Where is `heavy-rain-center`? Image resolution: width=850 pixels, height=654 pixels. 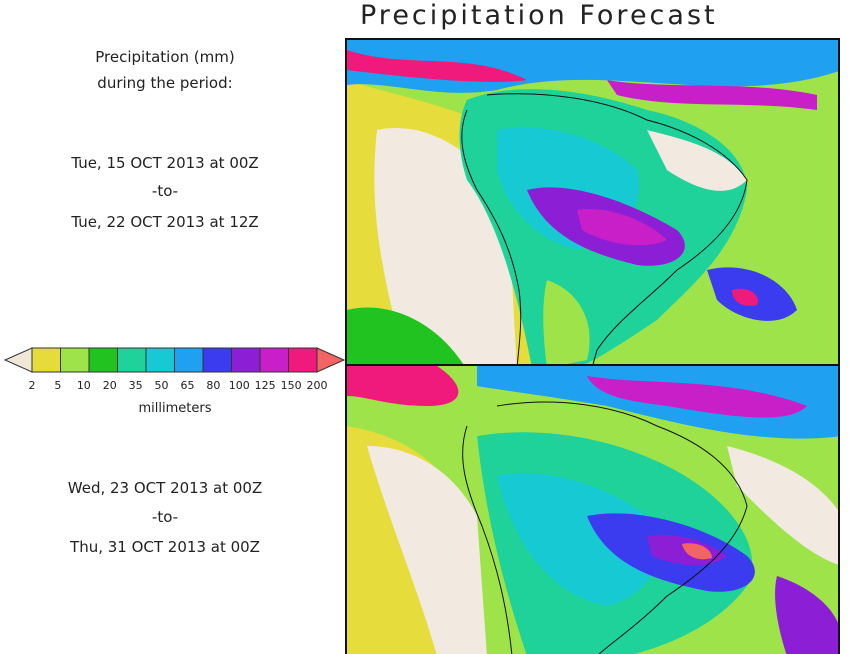 heavy-rain-center is located at coordinates (622, 227).